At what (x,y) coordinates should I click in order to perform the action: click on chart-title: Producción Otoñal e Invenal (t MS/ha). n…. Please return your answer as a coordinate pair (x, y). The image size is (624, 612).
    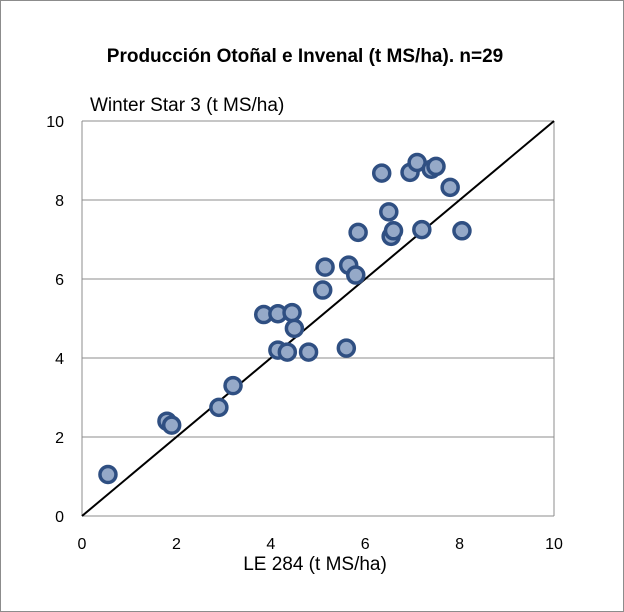
    Looking at the image, I should click on (305, 56).